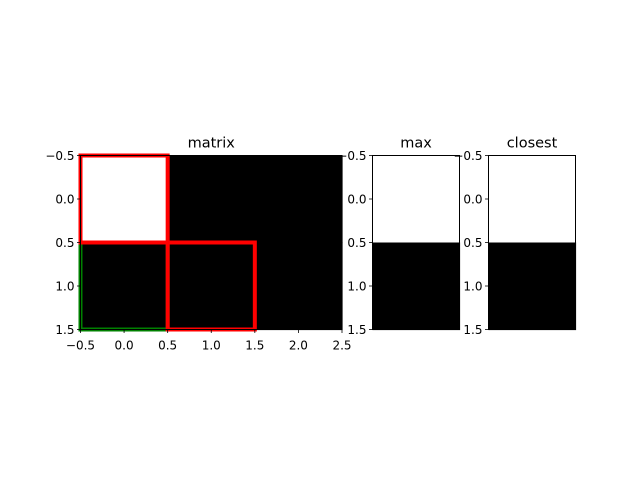  Describe the element at coordinates (254, 346) in the screenshot. I see `x-tick-label: 1.5` at that location.